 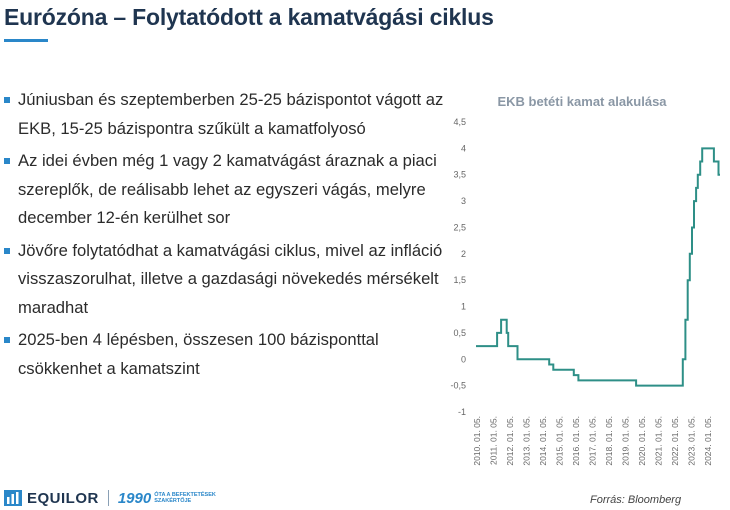 What do you see at coordinates (609, 441) in the screenshot?
I see `x-tick-label: 2018. 01. 05.` at bounding box center [609, 441].